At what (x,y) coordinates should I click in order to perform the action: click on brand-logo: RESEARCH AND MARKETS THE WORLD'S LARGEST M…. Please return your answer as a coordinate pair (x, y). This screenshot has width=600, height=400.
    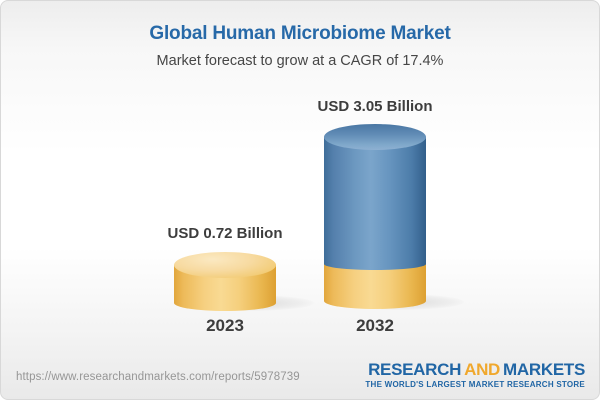
    Looking at the image, I should click on (475, 375).